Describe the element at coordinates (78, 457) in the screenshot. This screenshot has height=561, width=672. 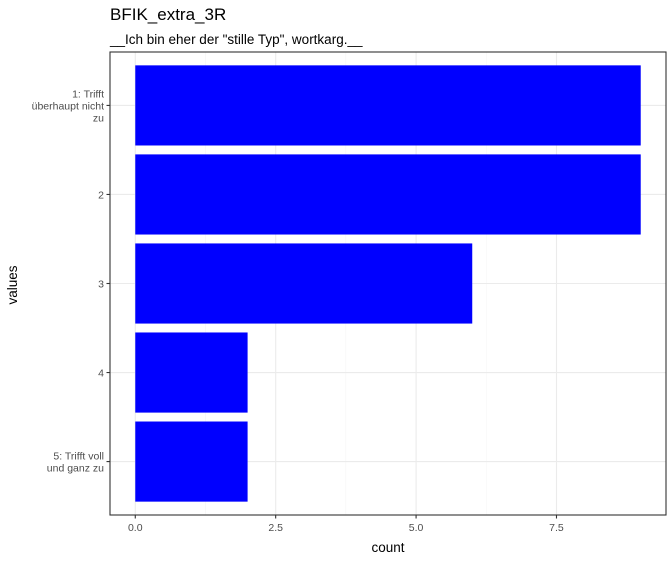
I see `y-tick-label-line: 5: Trifft voll` at that location.